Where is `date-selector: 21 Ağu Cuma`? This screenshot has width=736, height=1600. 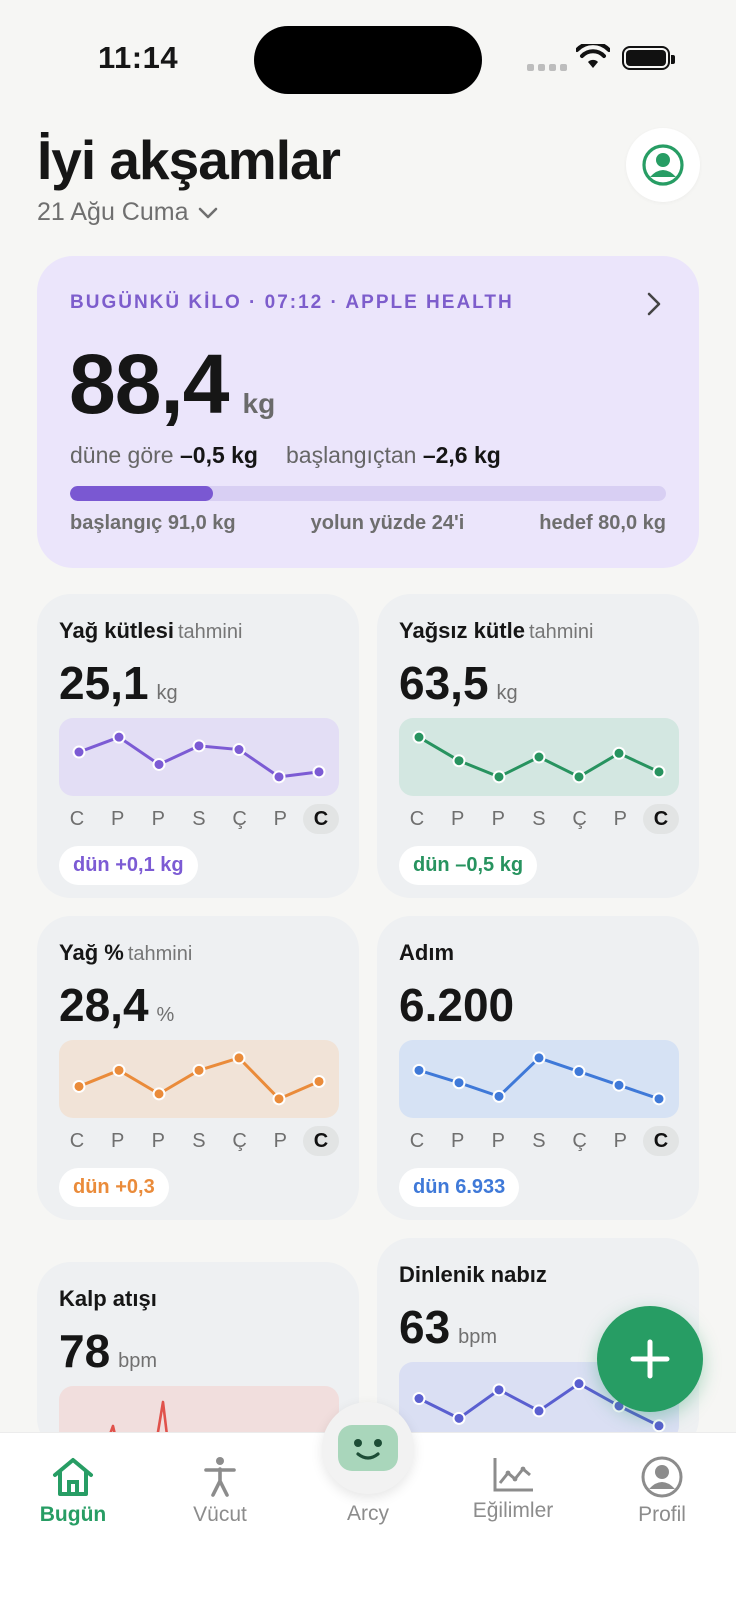
date-selector: 21 Ağu Cuma is located at coordinates (128, 212).